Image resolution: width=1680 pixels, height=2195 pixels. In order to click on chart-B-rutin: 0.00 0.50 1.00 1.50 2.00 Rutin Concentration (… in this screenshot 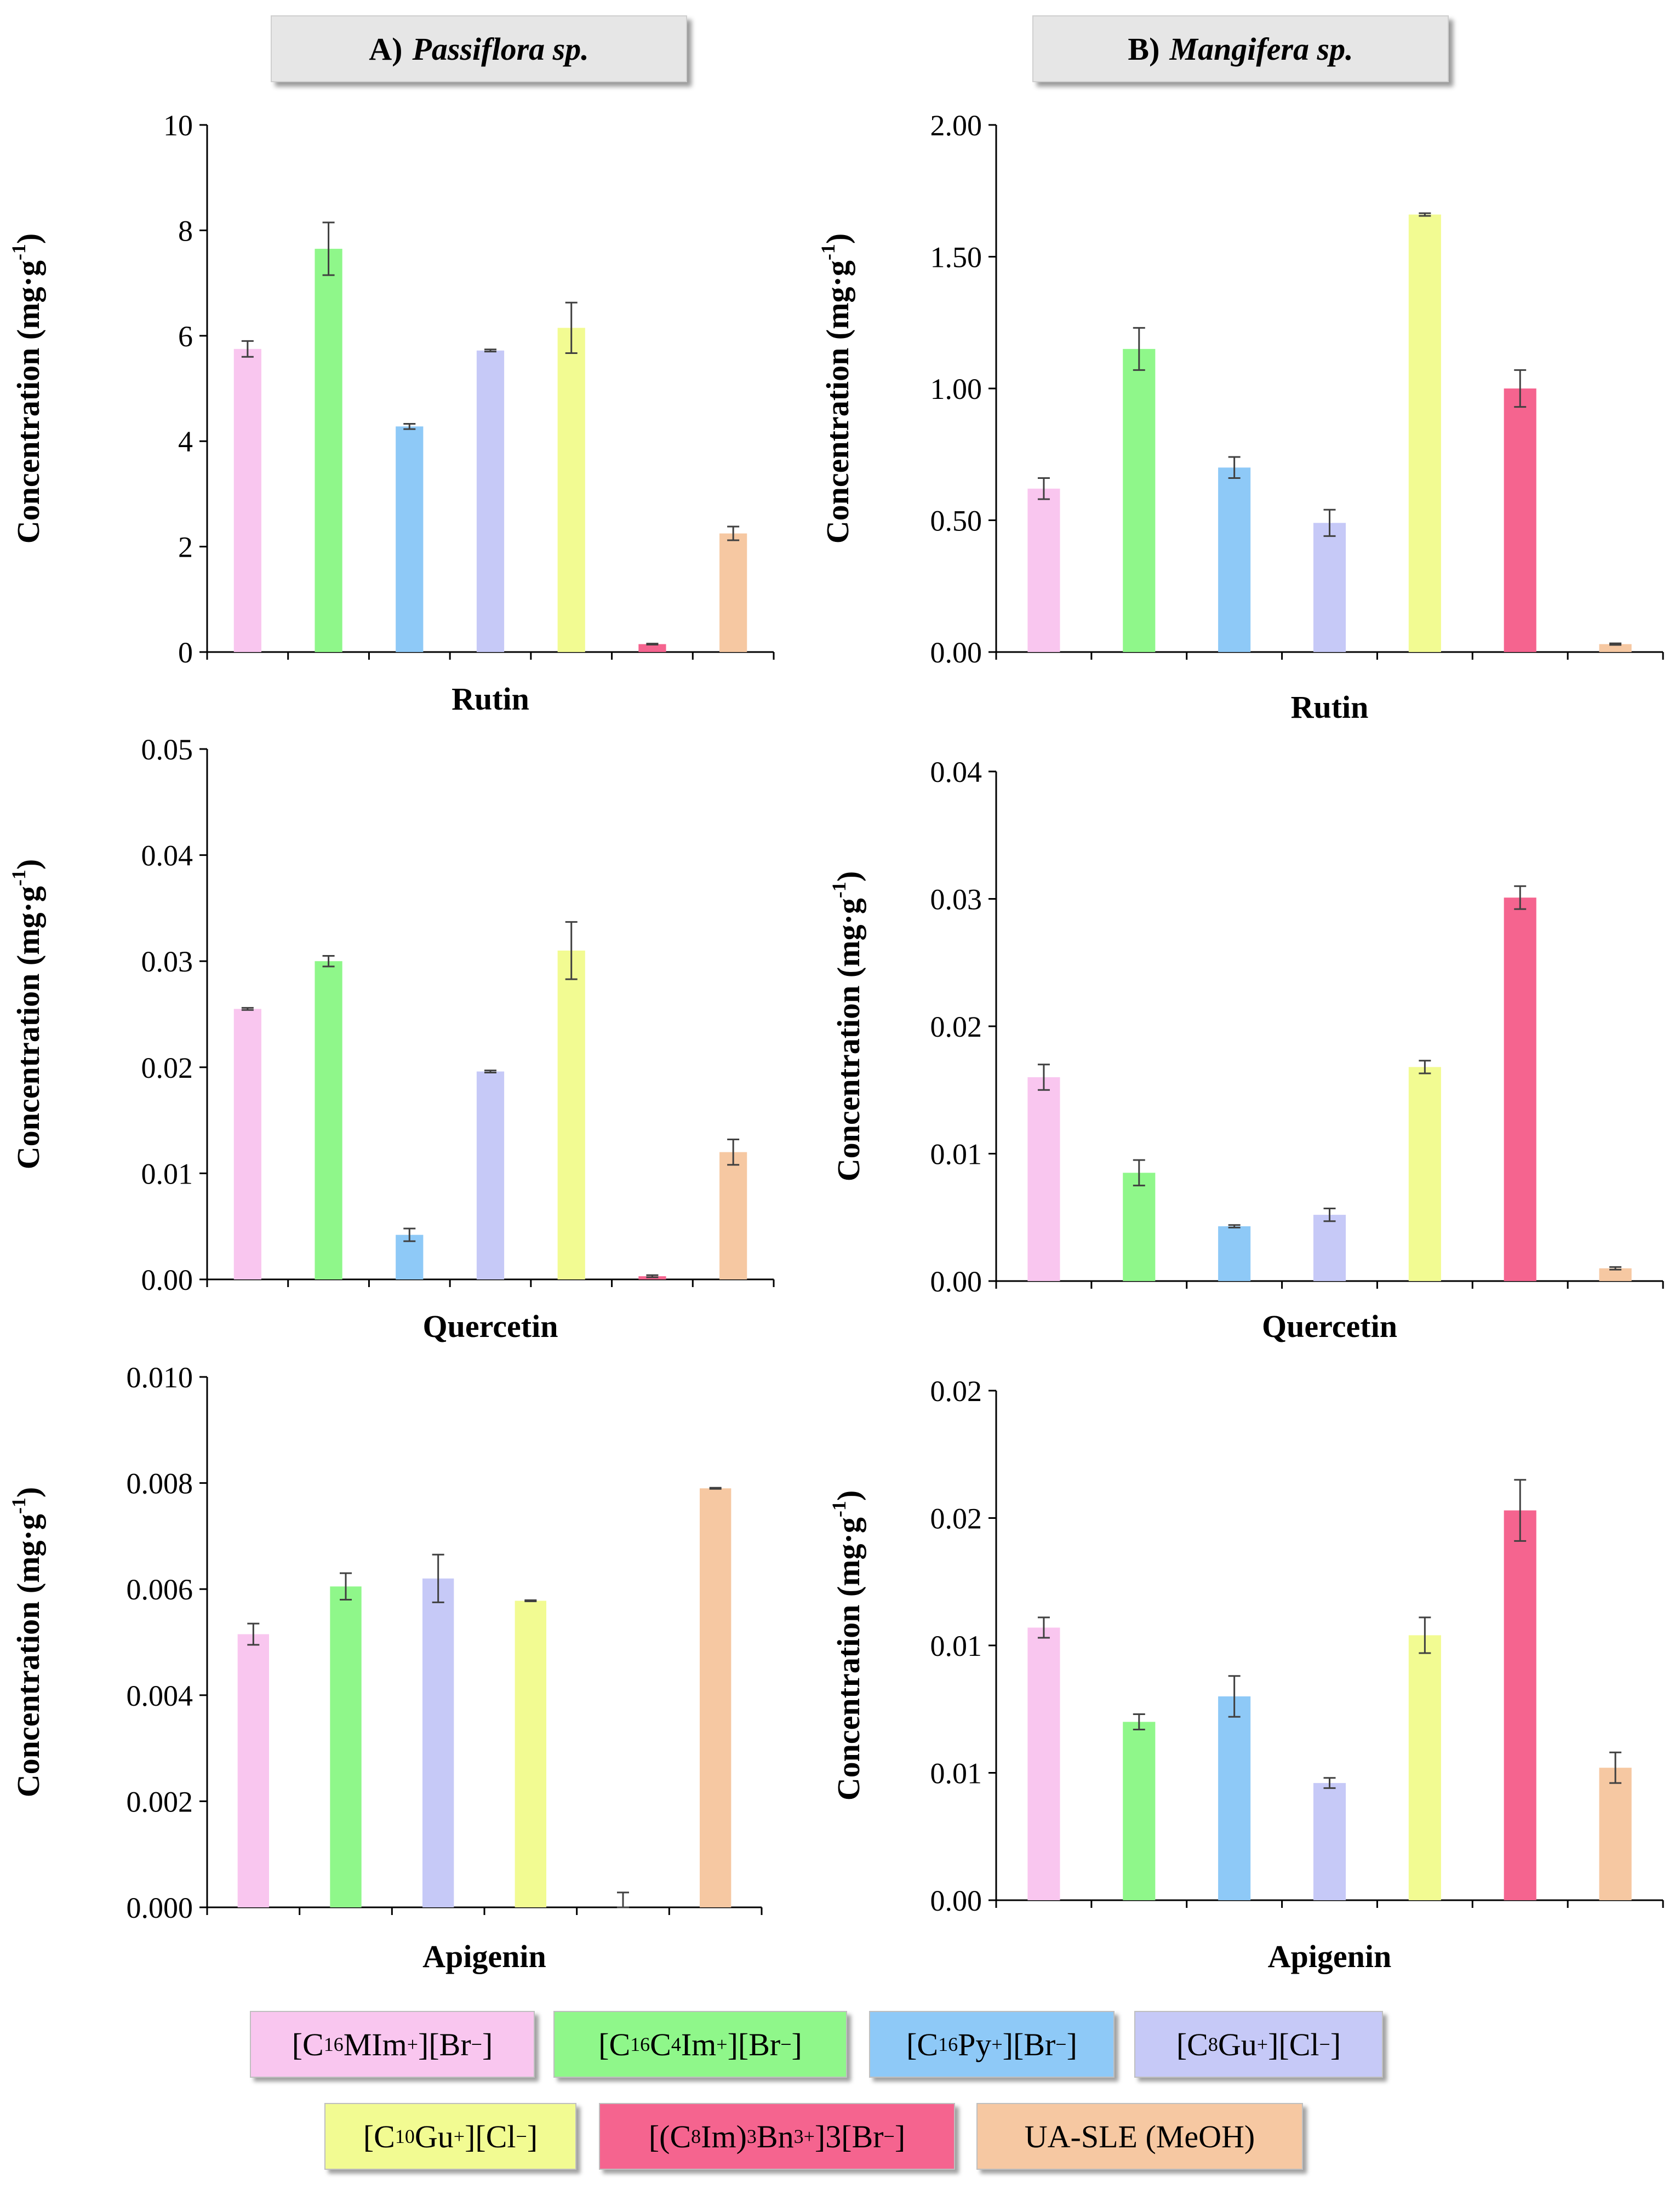, I will do `click(1240, 417)`.